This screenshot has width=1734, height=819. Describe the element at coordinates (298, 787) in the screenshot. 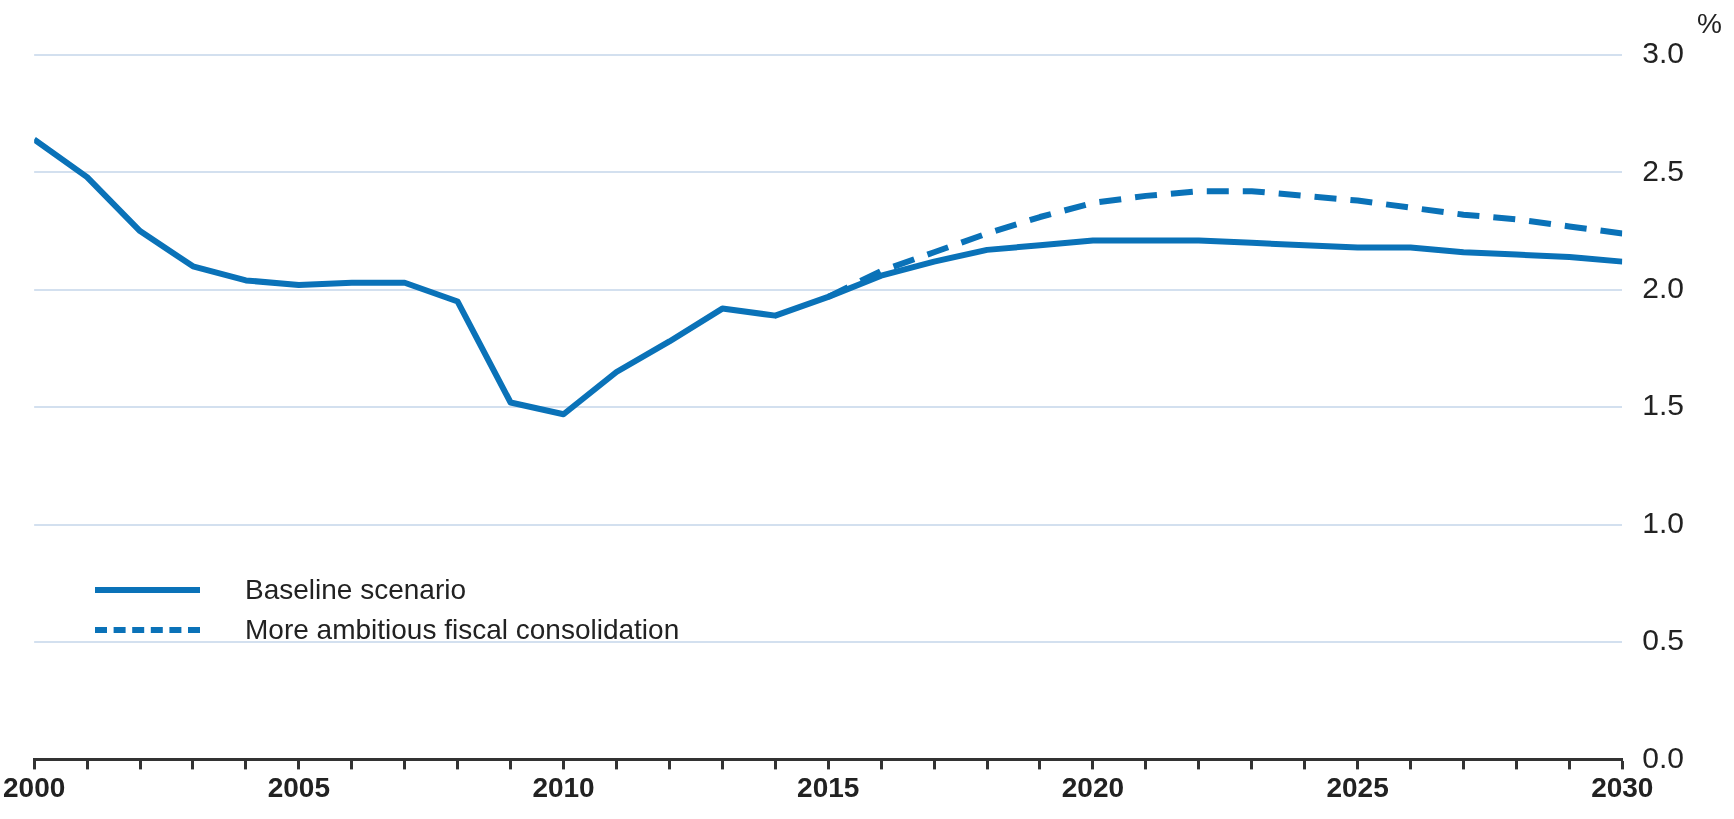

I see `x-tick-label: 2005` at that location.